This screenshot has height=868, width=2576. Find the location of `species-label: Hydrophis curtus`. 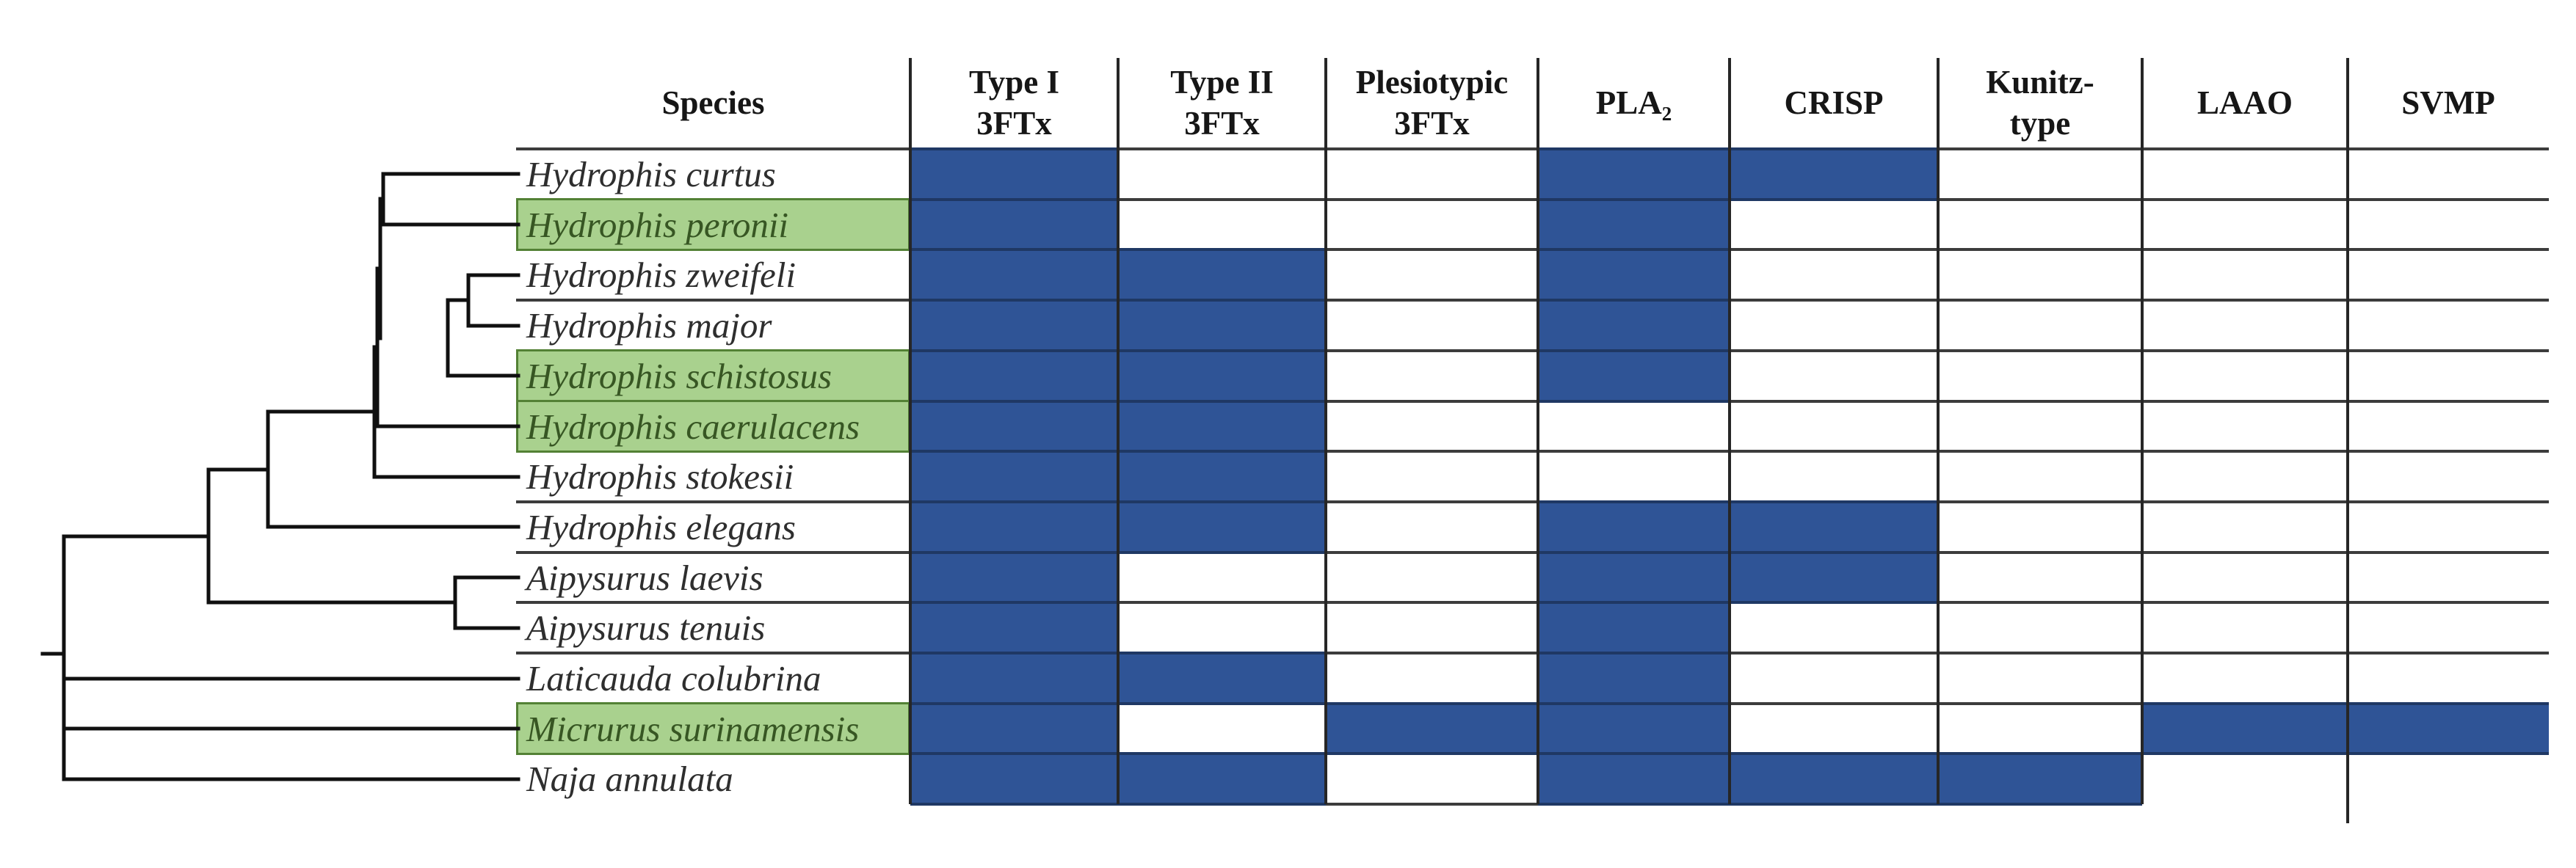

species-label: Hydrophis curtus is located at coordinates (651, 174).